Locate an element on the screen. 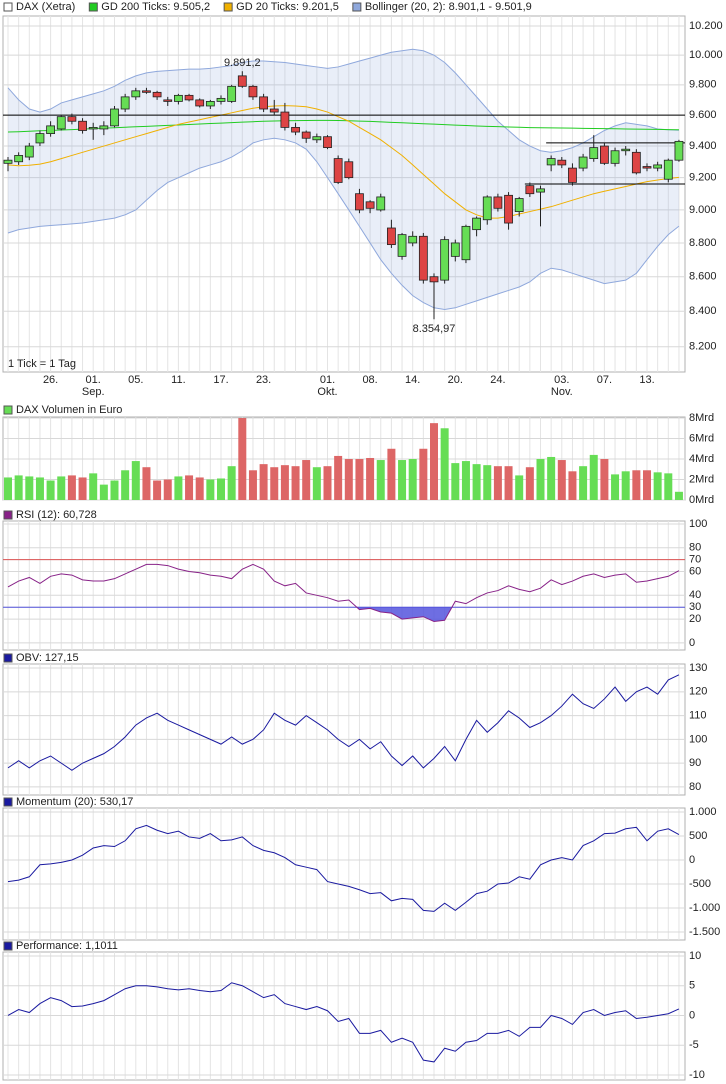  y-tick-label: 9.000 is located at coordinates (703, 210).